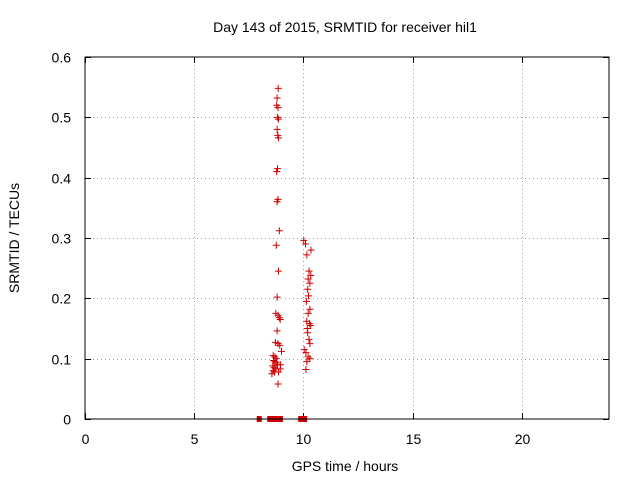 The image size is (640, 480). I want to click on x-tick-label: 15, so click(414, 439).